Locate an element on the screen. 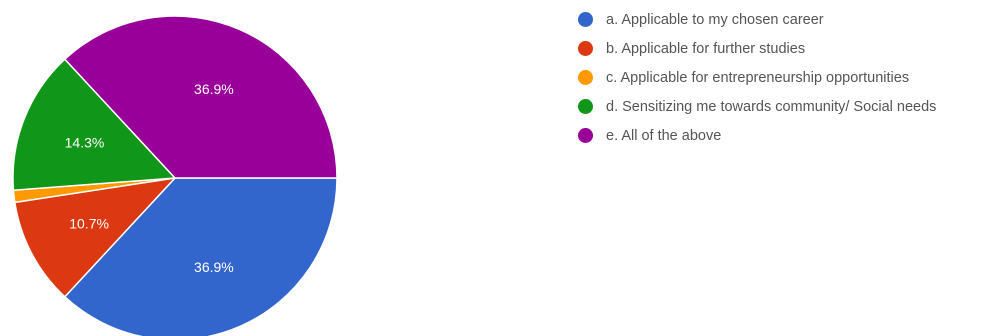 This screenshot has width=981, height=336. legend-item-a: a. Applicable to my chosen career is located at coordinates (778, 20).